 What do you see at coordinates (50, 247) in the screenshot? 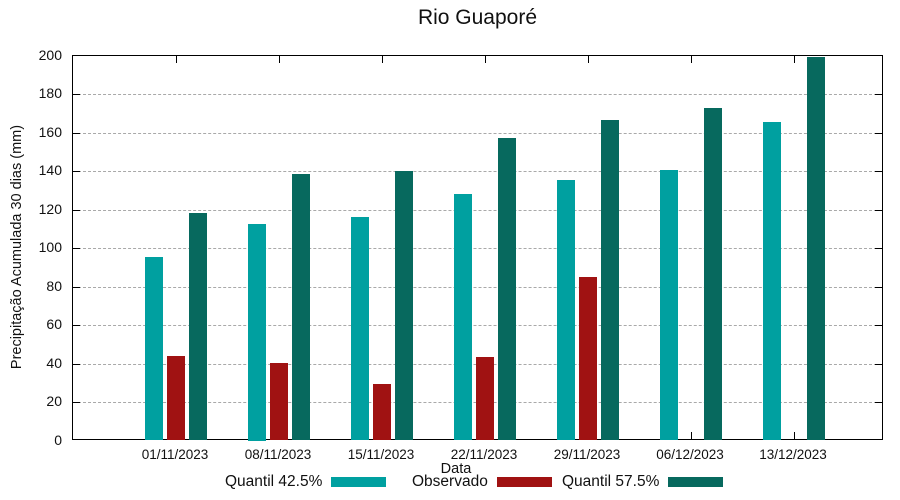
I see `y-tick-label: 100` at bounding box center [50, 247].